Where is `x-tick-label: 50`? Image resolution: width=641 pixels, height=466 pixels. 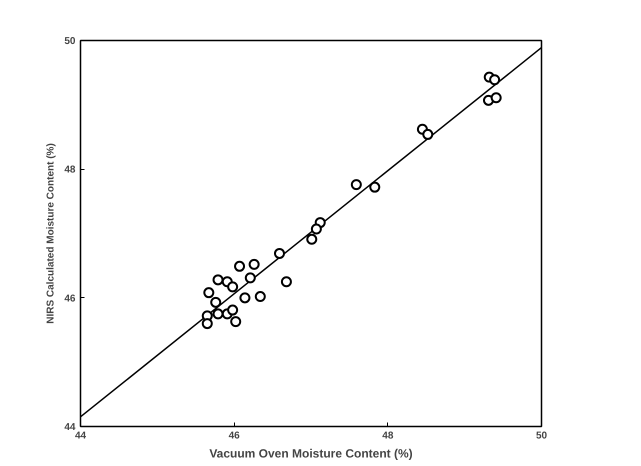
x-tick-label: 50 is located at coordinates (542, 436).